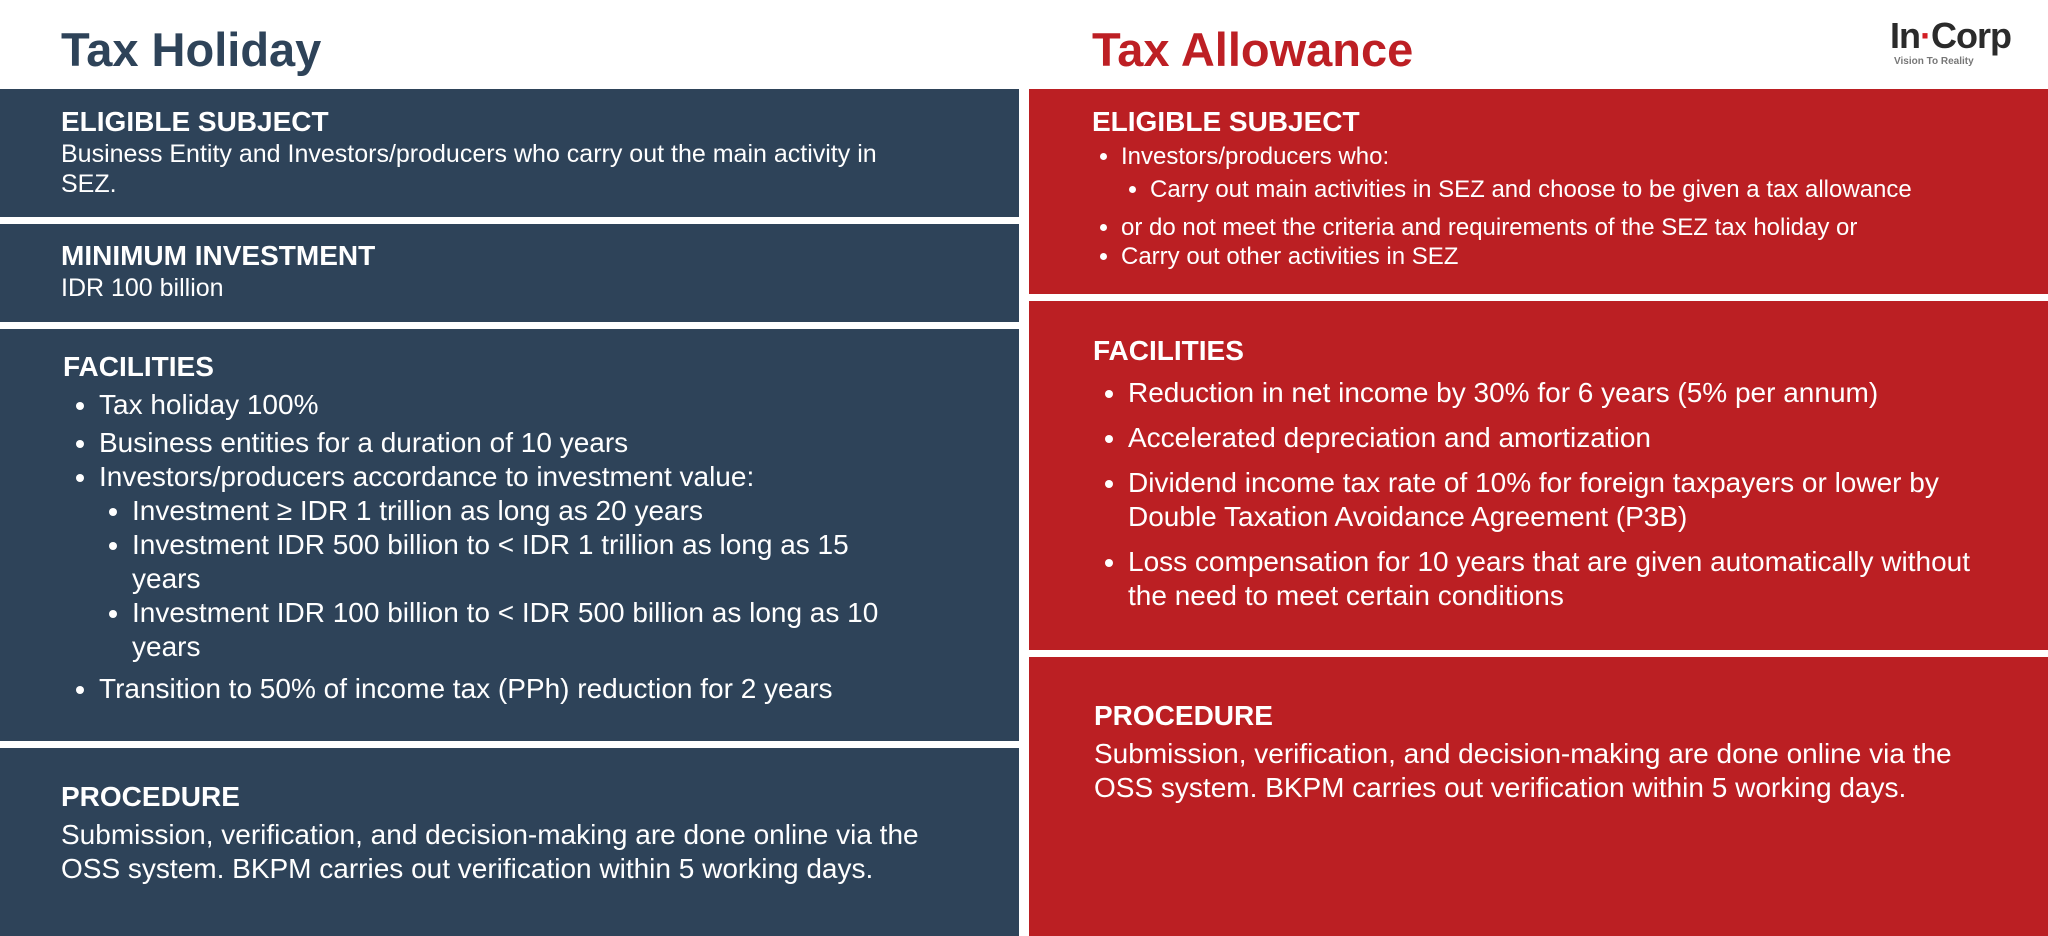 The image size is (2048, 936). I want to click on allowance-procedure-heading: PROCEDURE, so click(1183, 715).